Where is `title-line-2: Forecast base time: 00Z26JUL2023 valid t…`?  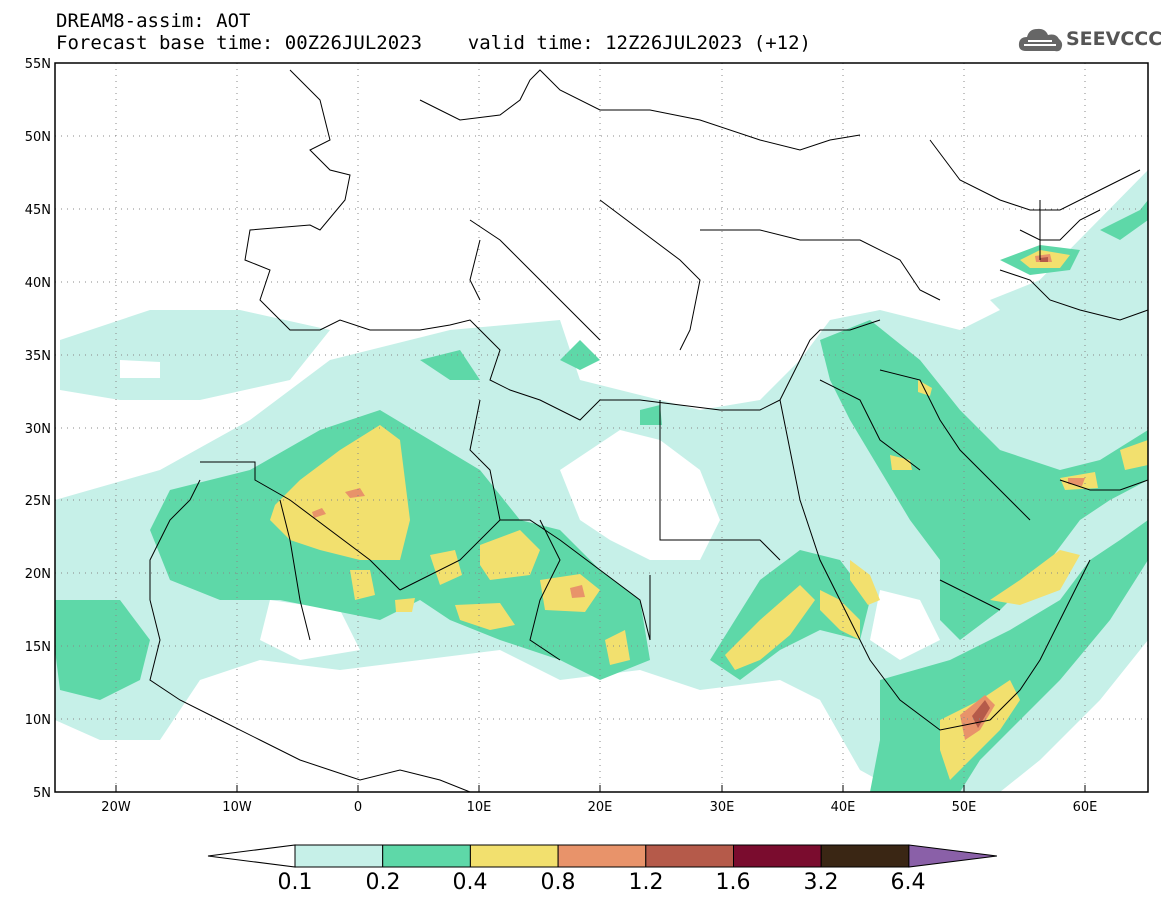 title-line-2: Forecast base time: 00Z26JUL2023 valid t… is located at coordinates (433, 43).